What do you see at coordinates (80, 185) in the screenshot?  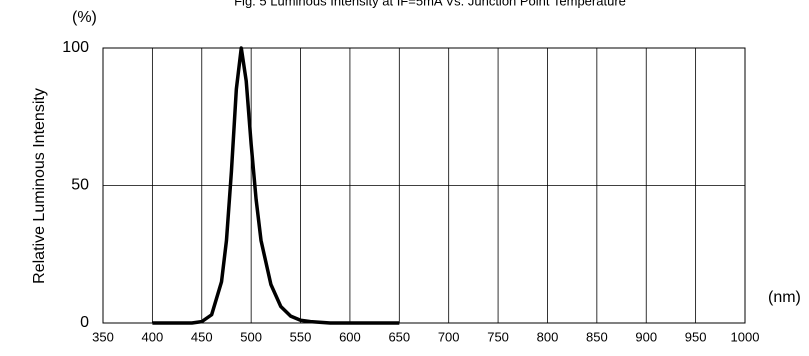 I see `y-tick-label: 50` at bounding box center [80, 185].